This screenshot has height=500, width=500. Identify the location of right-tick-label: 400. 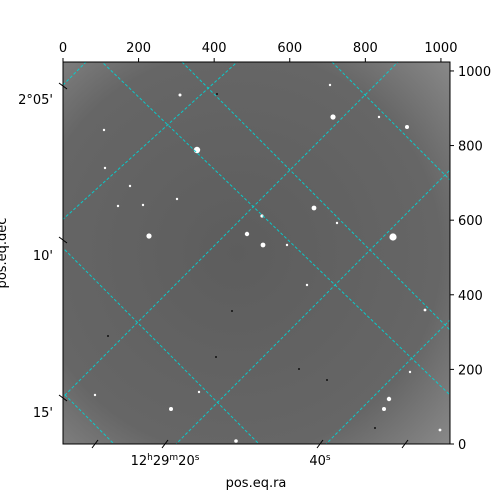
(470, 296).